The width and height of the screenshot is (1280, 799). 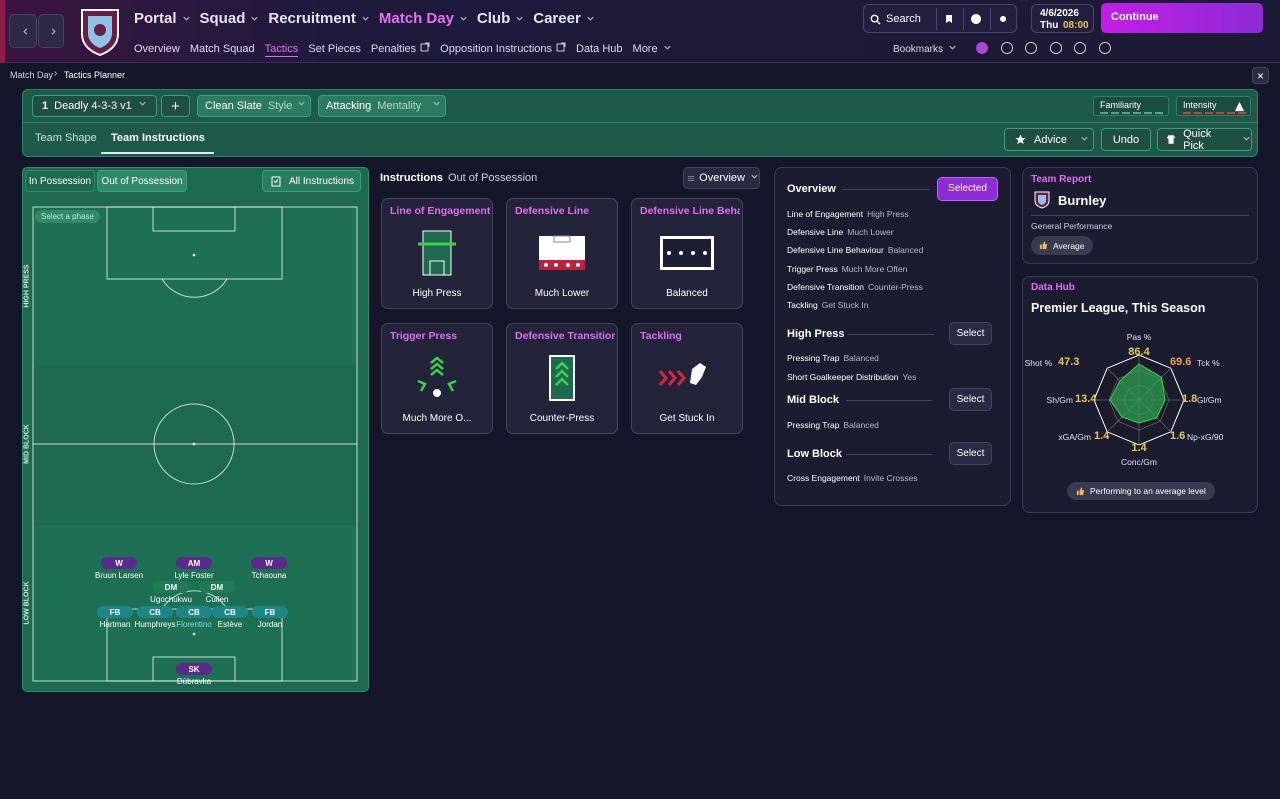 What do you see at coordinates (895, 19) in the screenshot?
I see `search-button: Search` at bounding box center [895, 19].